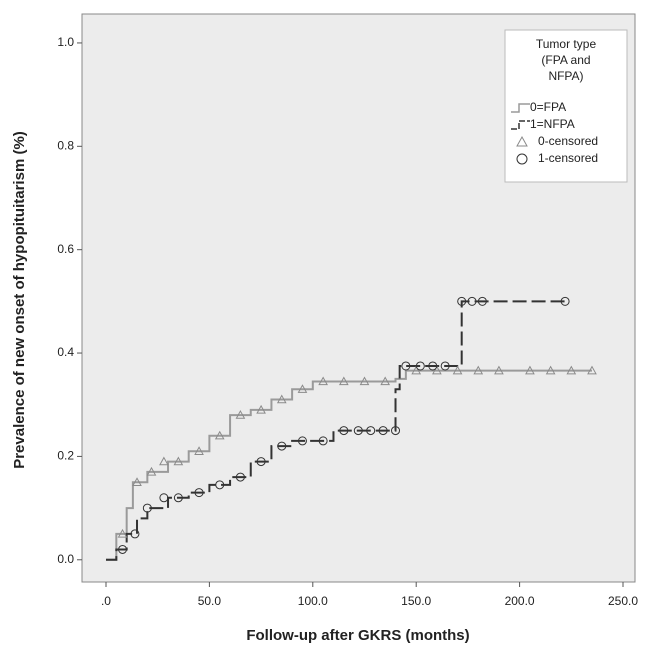 This screenshot has width=647, height=651. I want to click on legend-title: NFPA), so click(565, 76).